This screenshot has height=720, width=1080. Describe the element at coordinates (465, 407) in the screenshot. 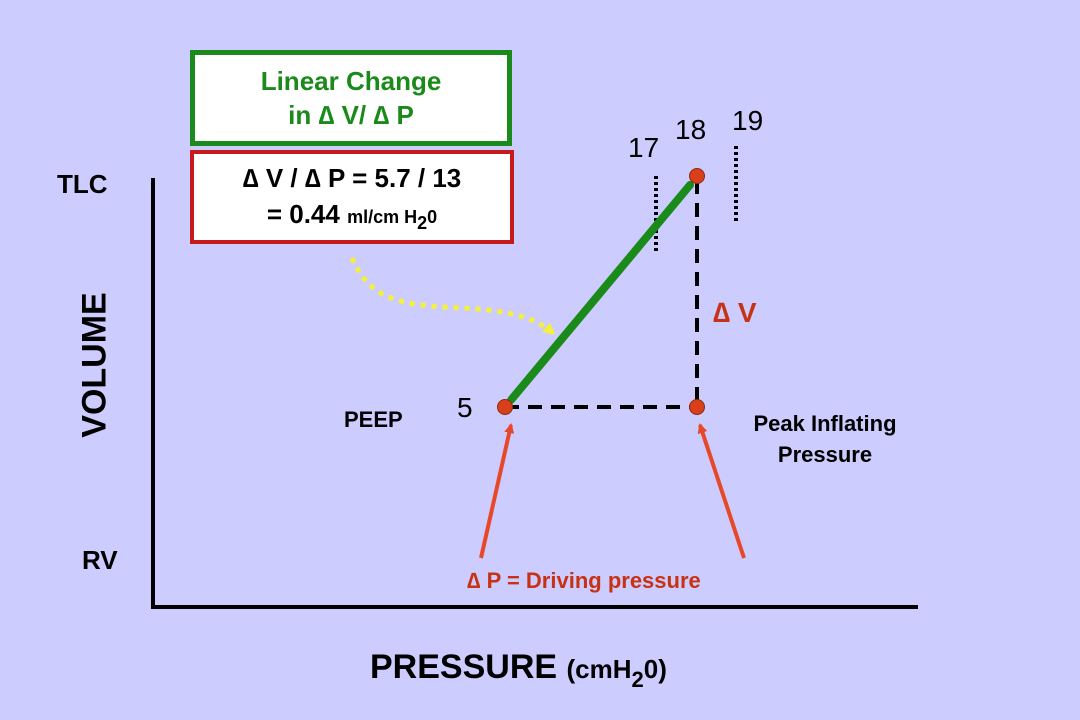

I see `peep-value: 5` at that location.